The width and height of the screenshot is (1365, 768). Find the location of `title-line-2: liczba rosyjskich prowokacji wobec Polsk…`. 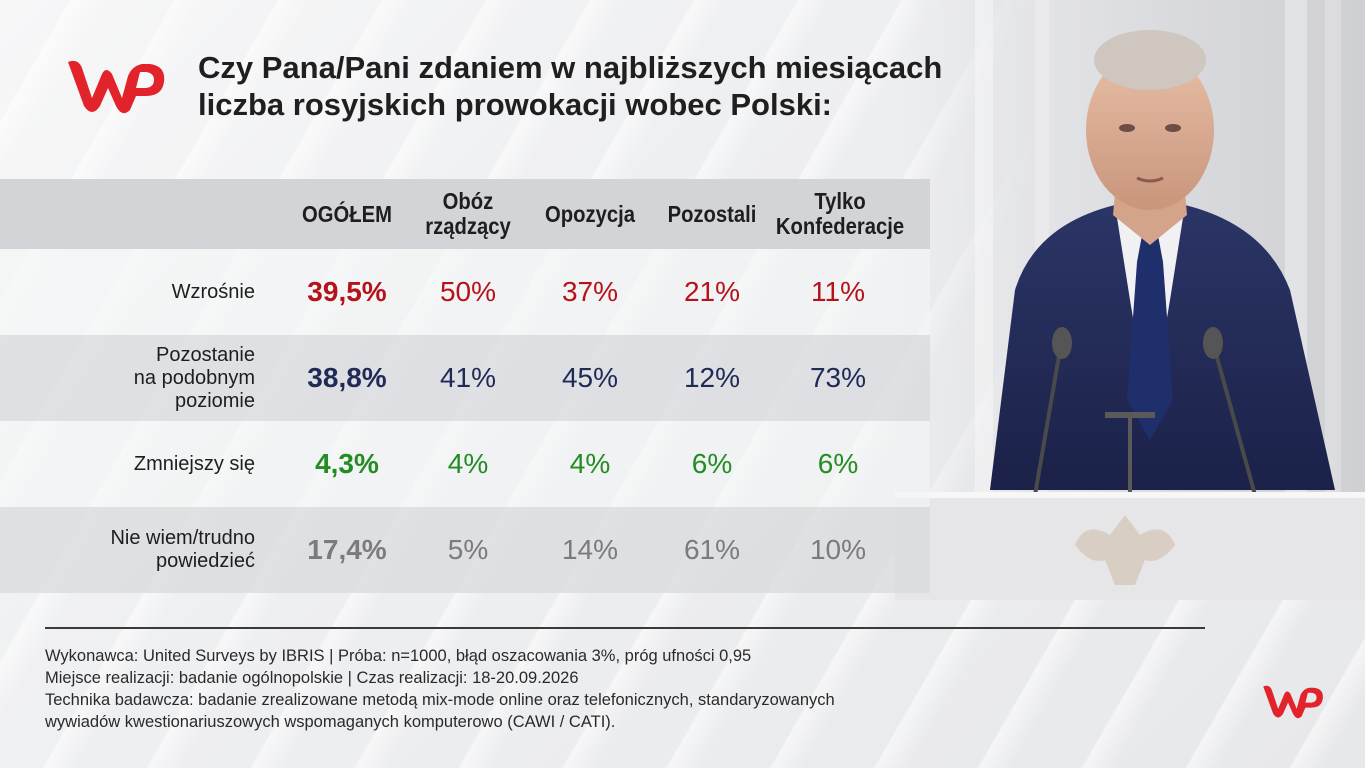

title-line-2: liczba rosyjskich prowokacji wobec Polsk… is located at coordinates (515, 104).